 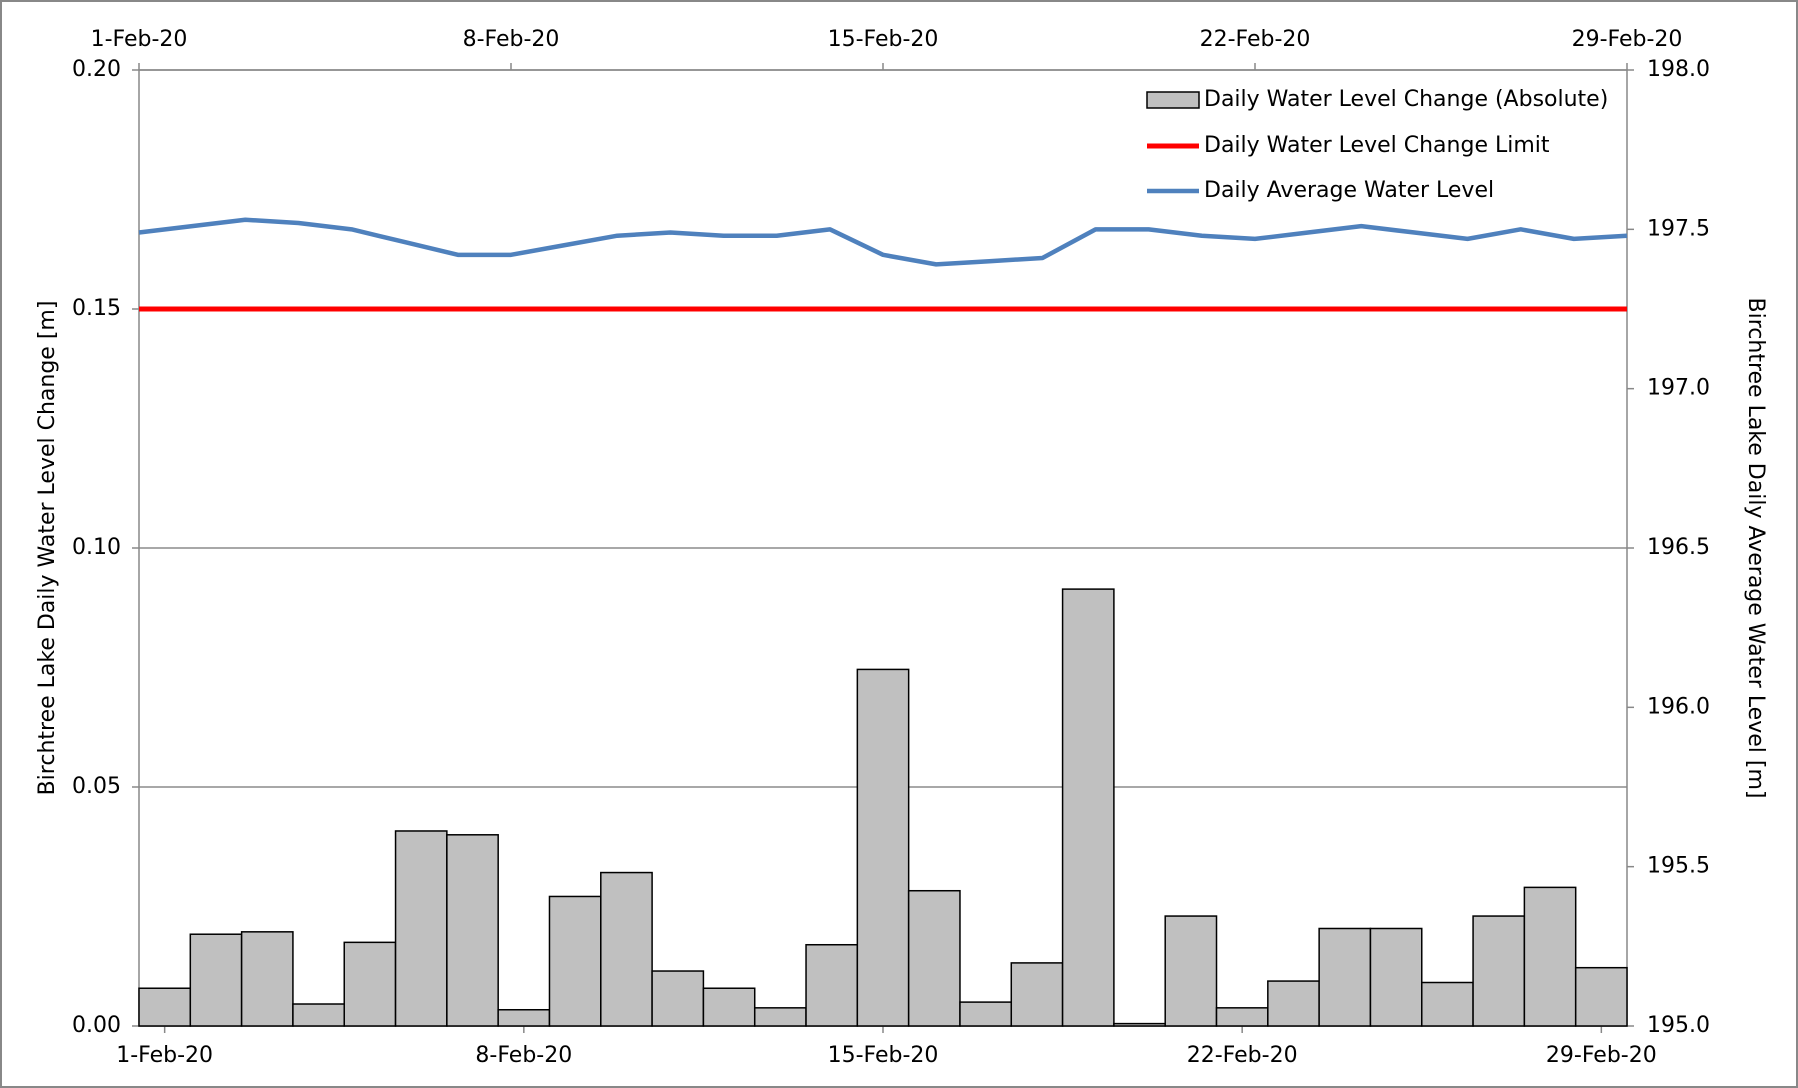 I want to click on y-tick-label: 0.10, so click(x=96, y=547).